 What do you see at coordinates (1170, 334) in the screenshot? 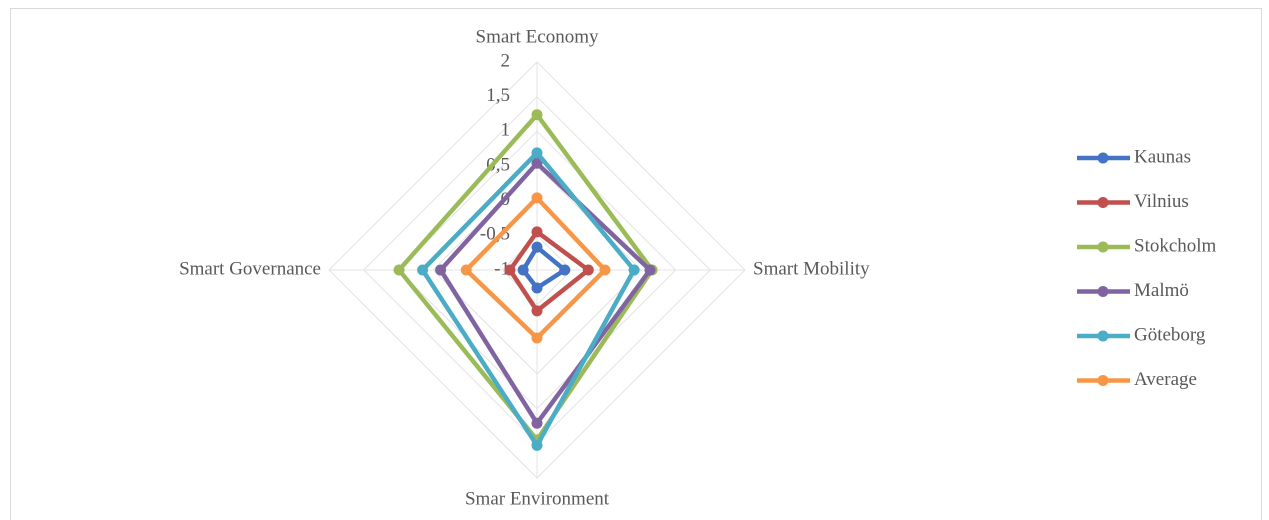
I see `legend-label: Göteborg` at bounding box center [1170, 334].